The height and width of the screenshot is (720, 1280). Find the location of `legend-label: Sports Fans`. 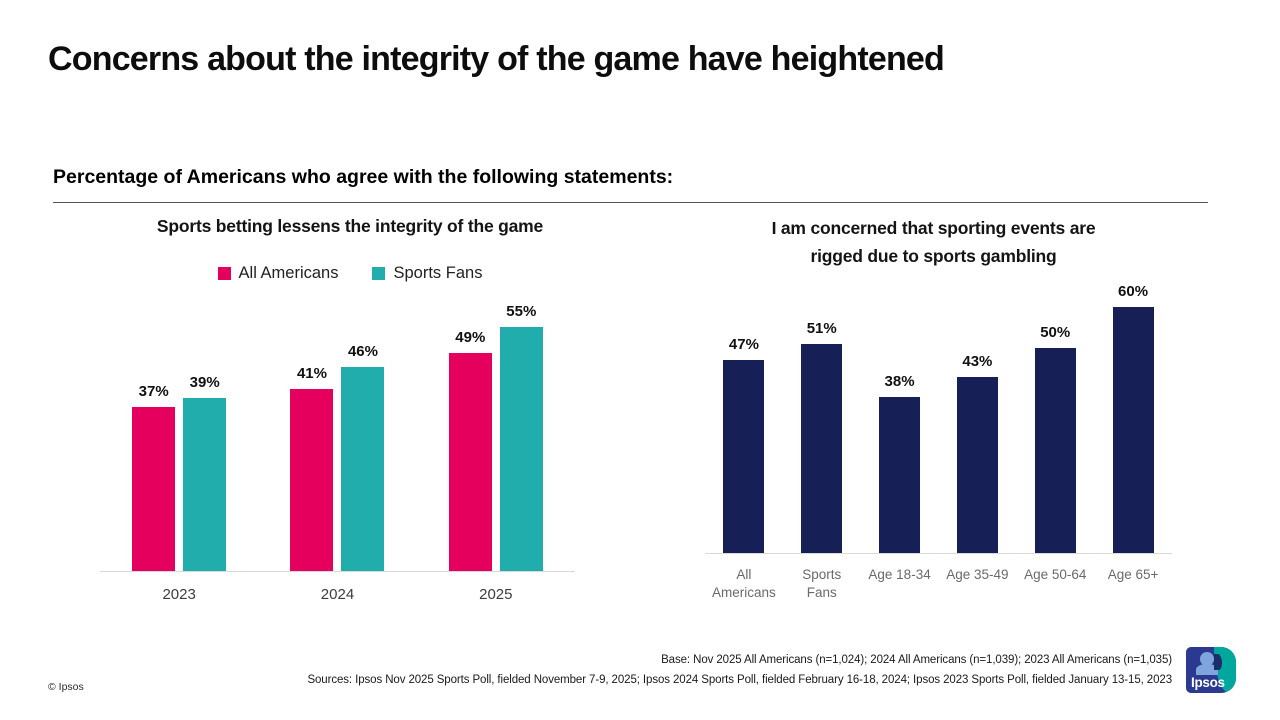

legend-label: Sports Fans is located at coordinates (438, 273).